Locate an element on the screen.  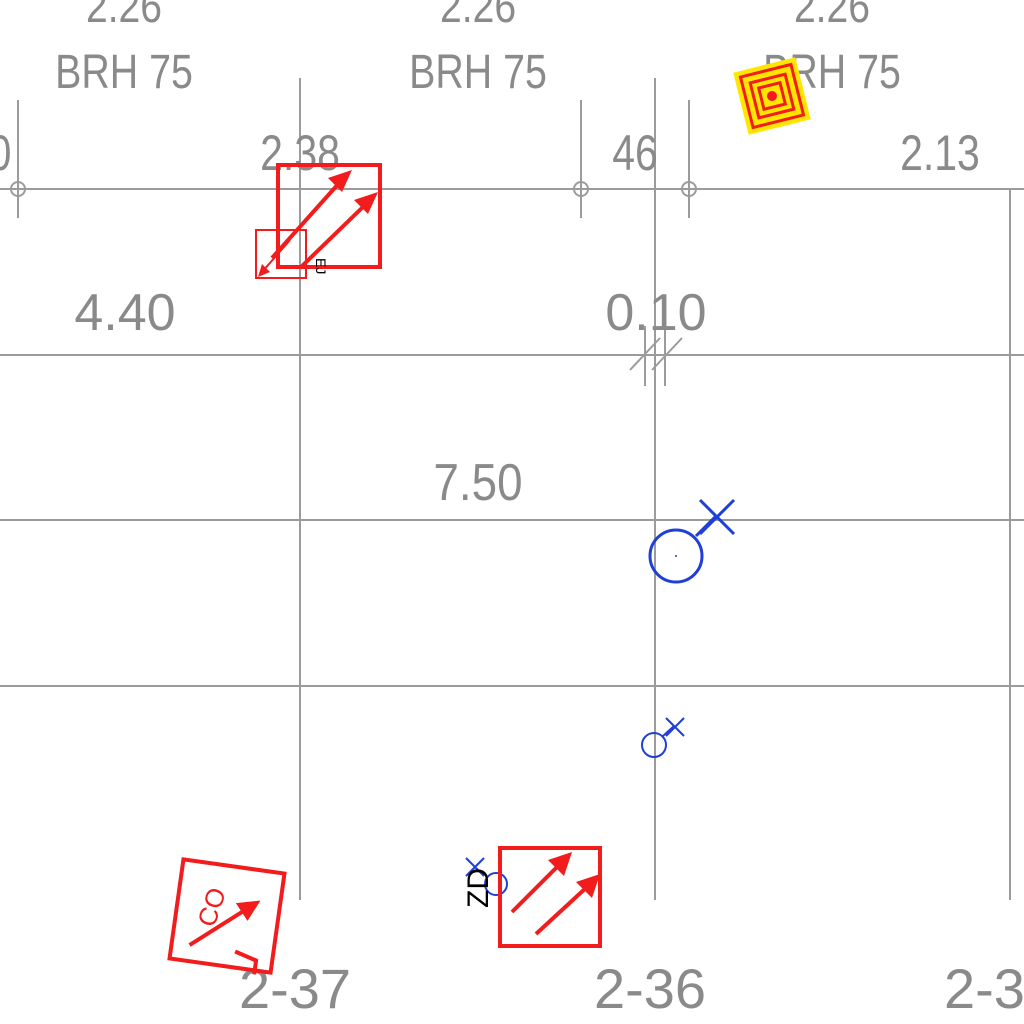
brh-label-left: BRH 75 is located at coordinates (124, 72).